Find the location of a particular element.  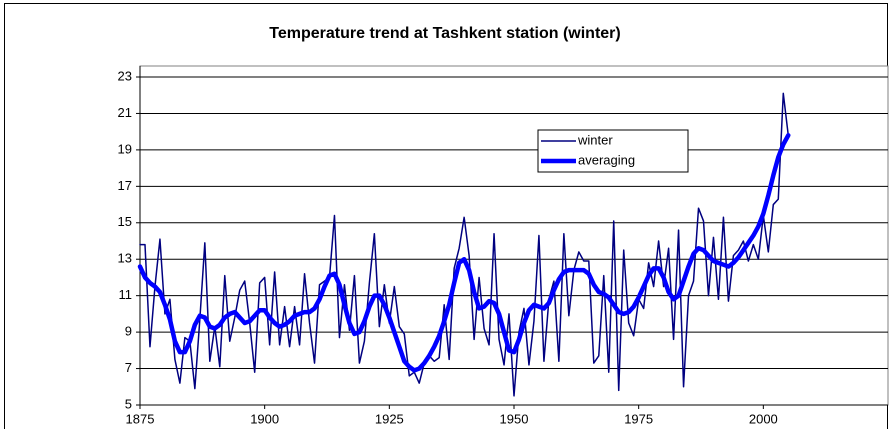

y-tick-label: 19 is located at coordinates (125, 148).